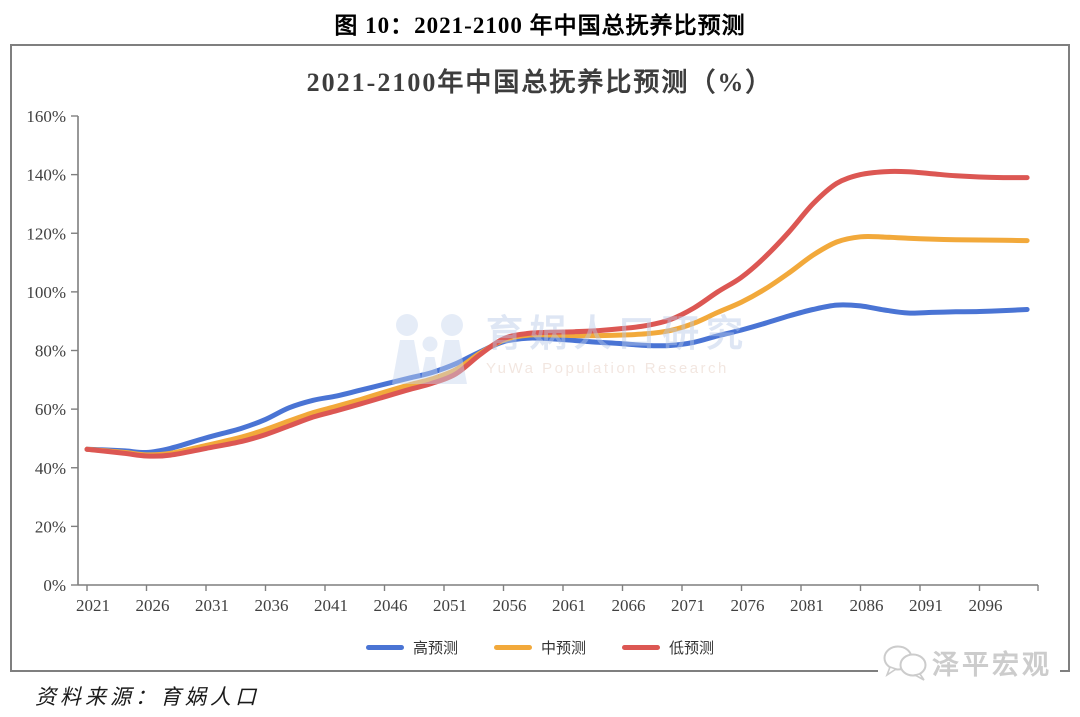  I want to click on legend-swatch-low, so click(641, 647).